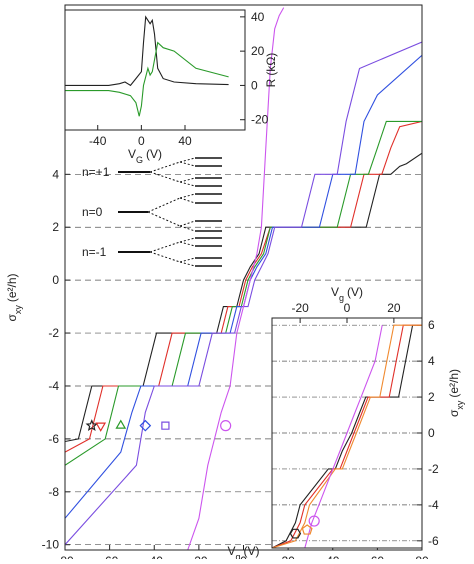 This screenshot has width=474, height=564. I want to click on axis-label-symbol: R, so click(271, 82).